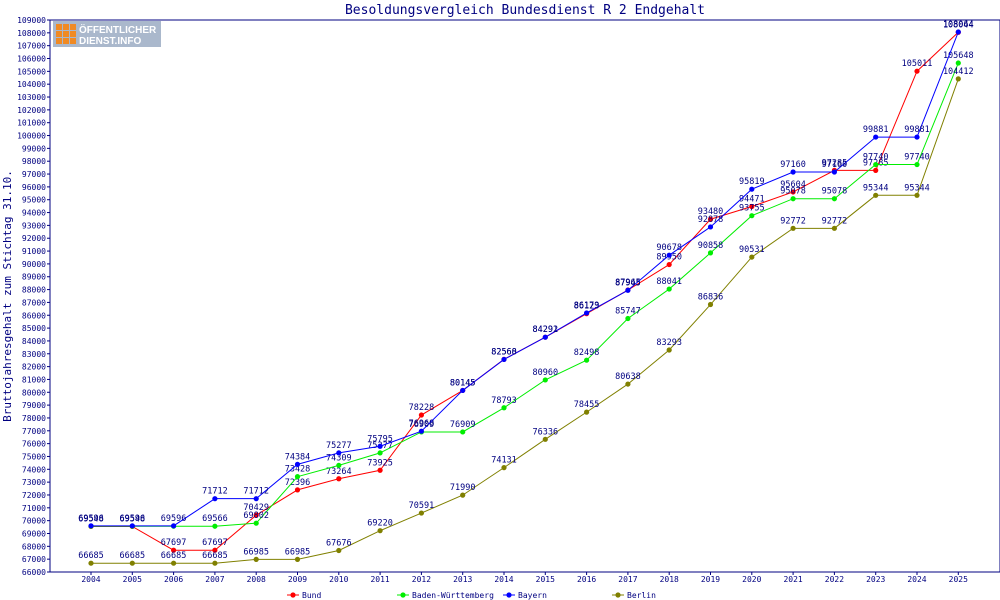 This screenshot has width=1000, height=600. What do you see at coordinates (380, 439) in the screenshot?
I see `data-label: 75795` at bounding box center [380, 439].